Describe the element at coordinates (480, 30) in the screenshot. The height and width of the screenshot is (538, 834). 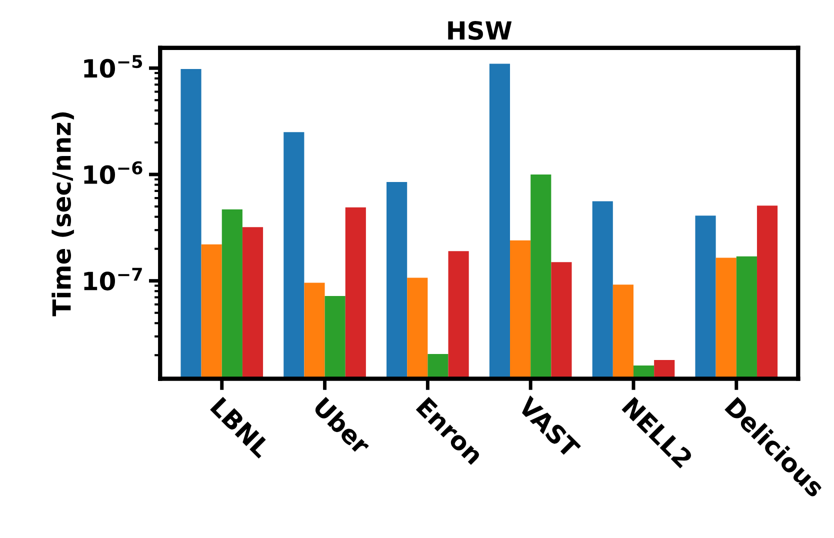
I see `chart-title: HSW` at that location.